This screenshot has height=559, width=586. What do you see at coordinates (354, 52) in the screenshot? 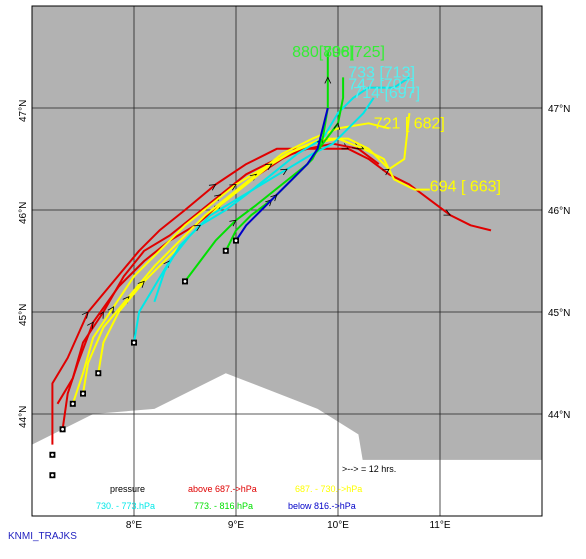
I see `endpoint-label: 796[725]` at bounding box center [354, 52].